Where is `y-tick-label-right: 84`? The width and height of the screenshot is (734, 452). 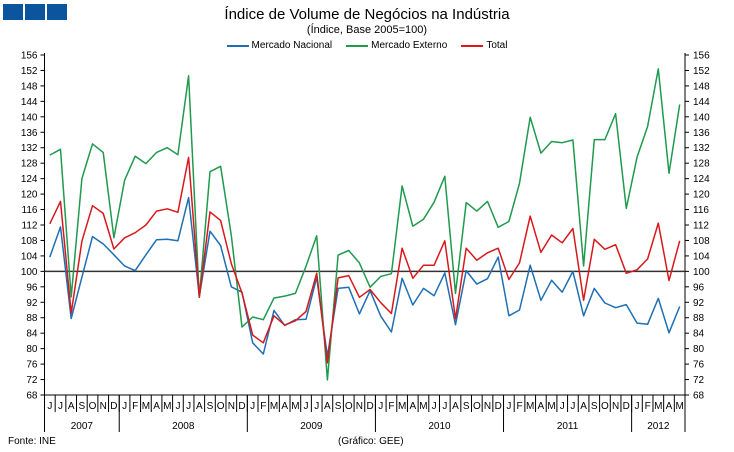 y-tick-label-right: 84 is located at coordinates (699, 334).